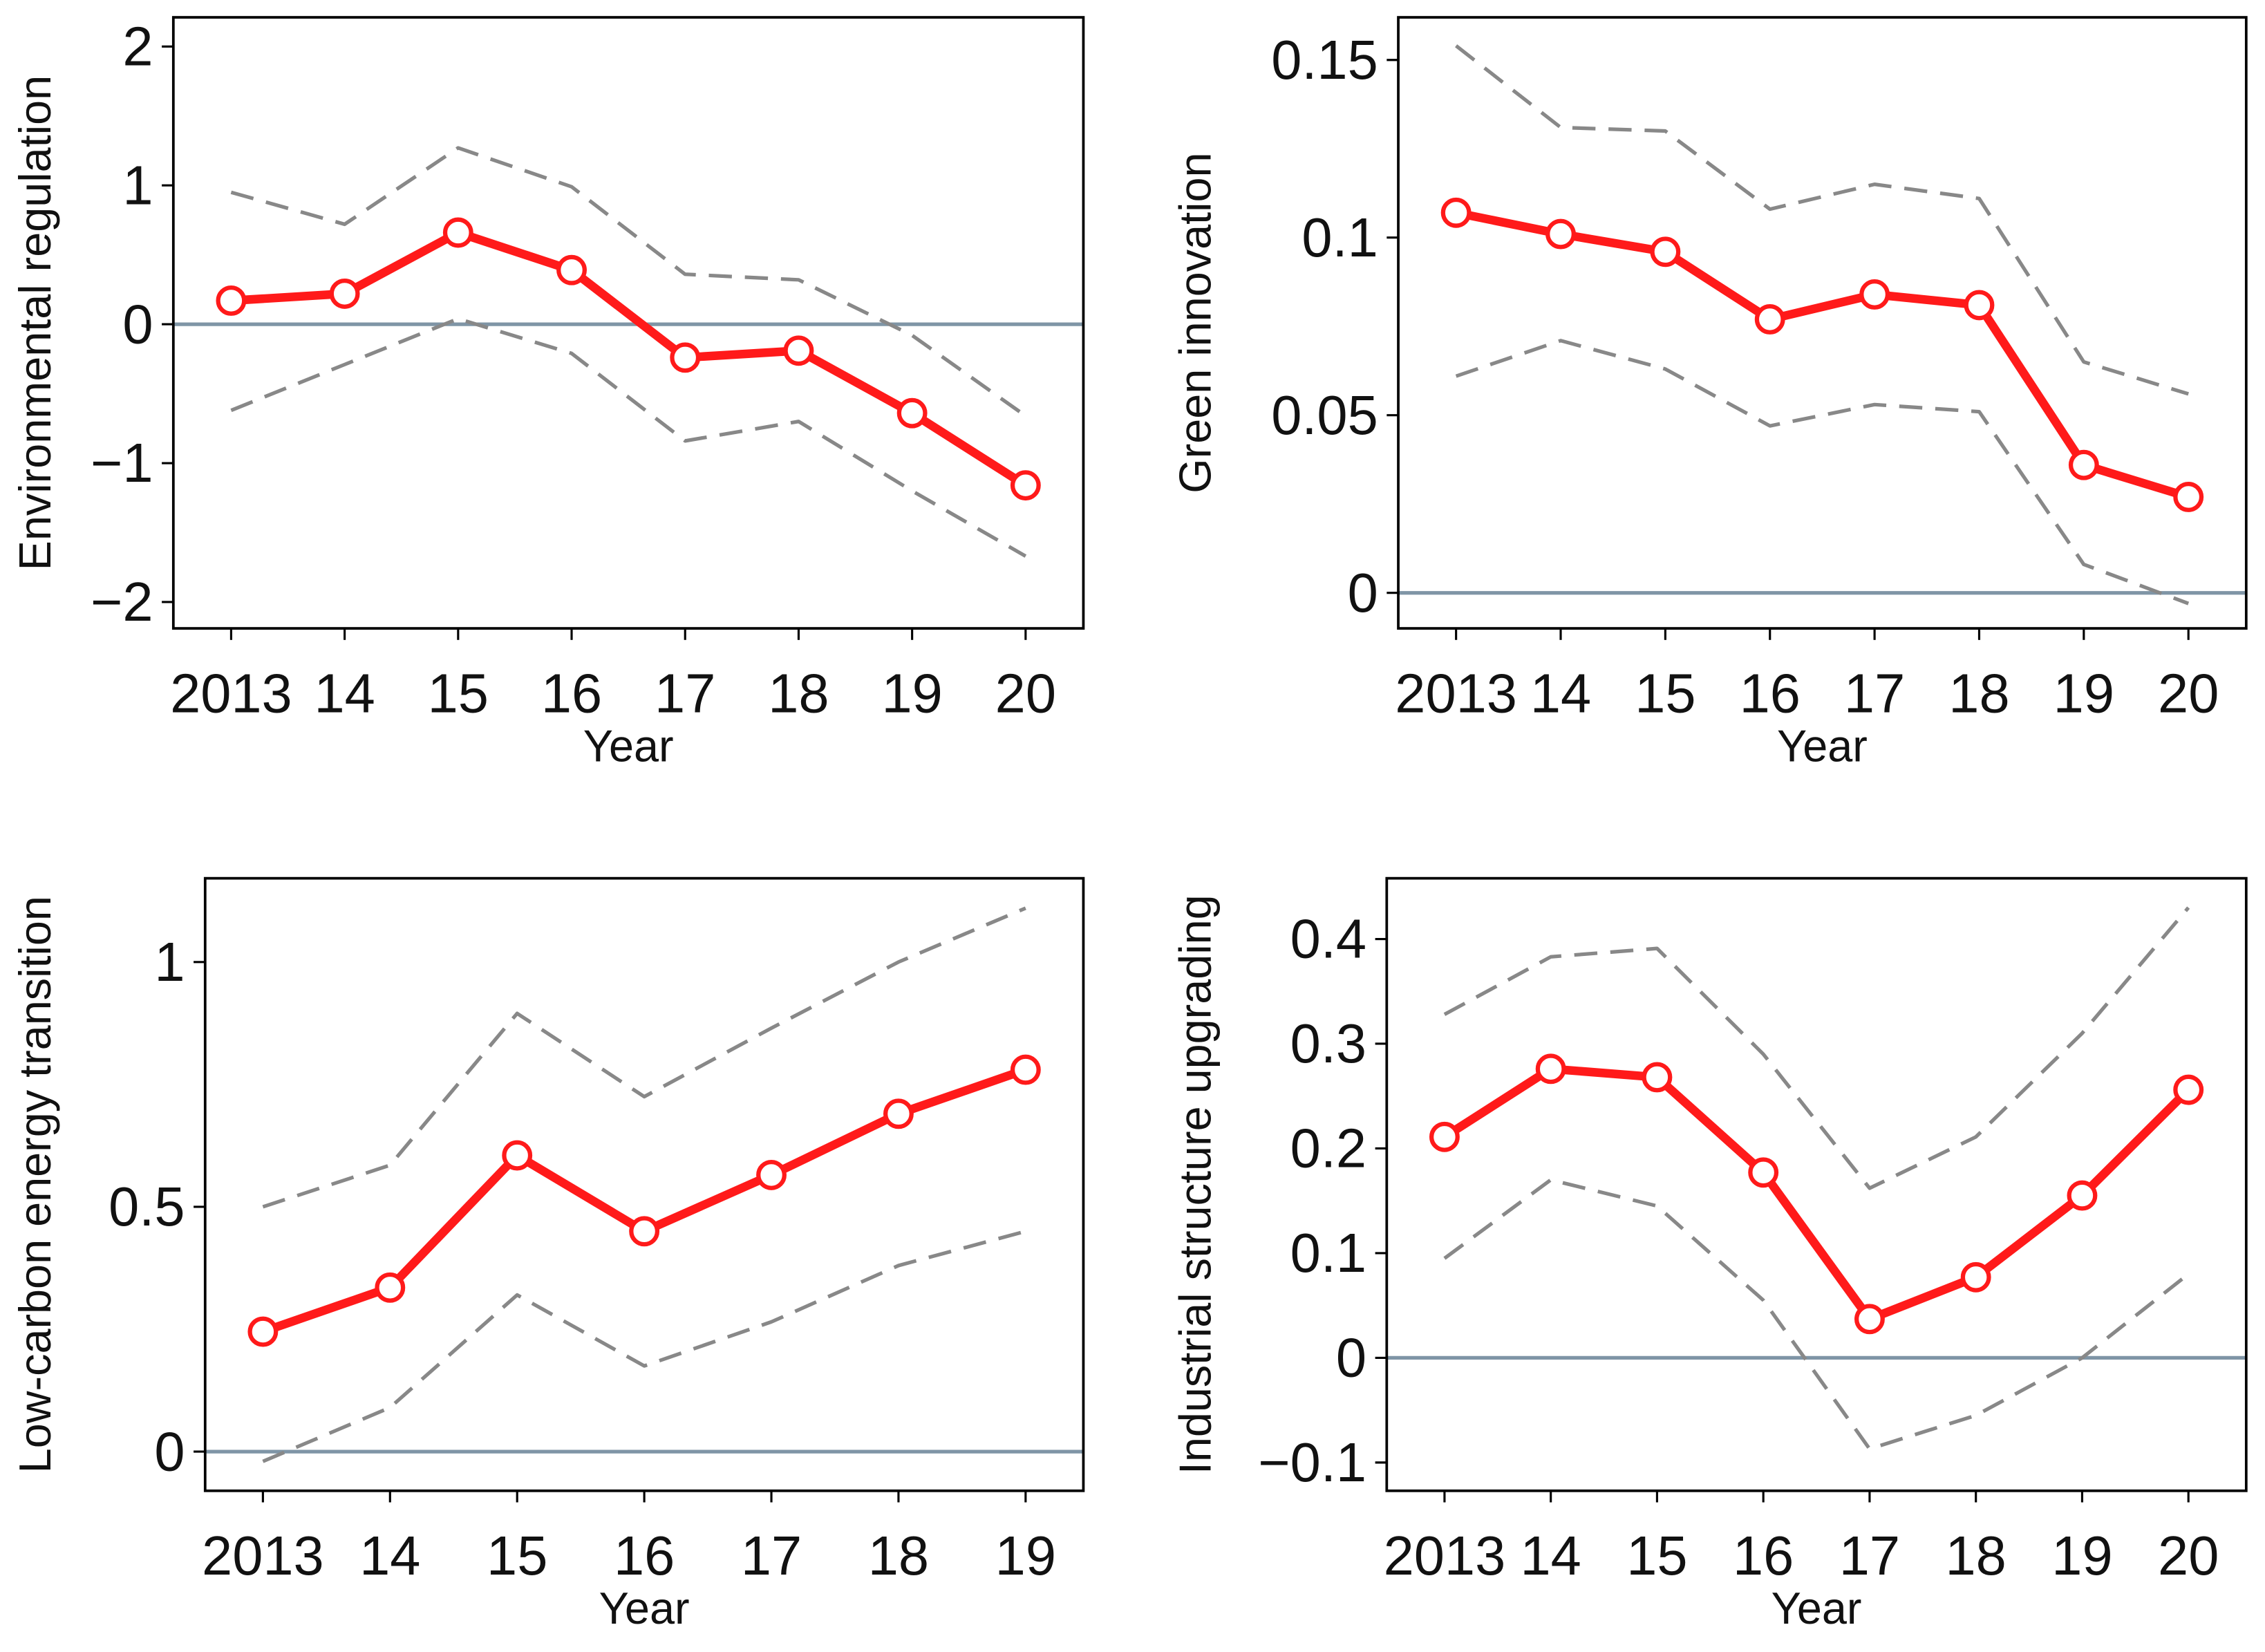 This screenshot has width=2265, height=1652. What do you see at coordinates (1324, 60) in the screenshot?
I see `y-tick-label: 0.15` at bounding box center [1324, 60].